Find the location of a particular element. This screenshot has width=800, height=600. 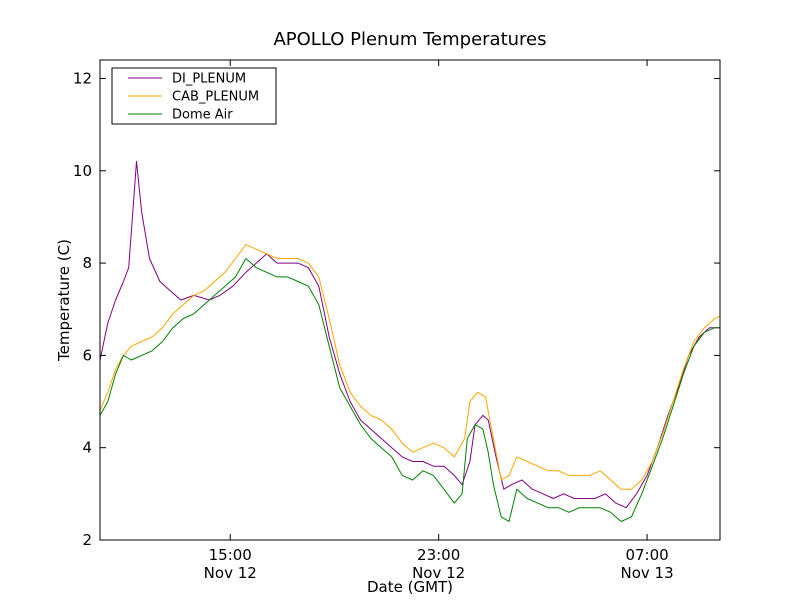

x-tick-label-time: 23:00 is located at coordinates (438, 555).